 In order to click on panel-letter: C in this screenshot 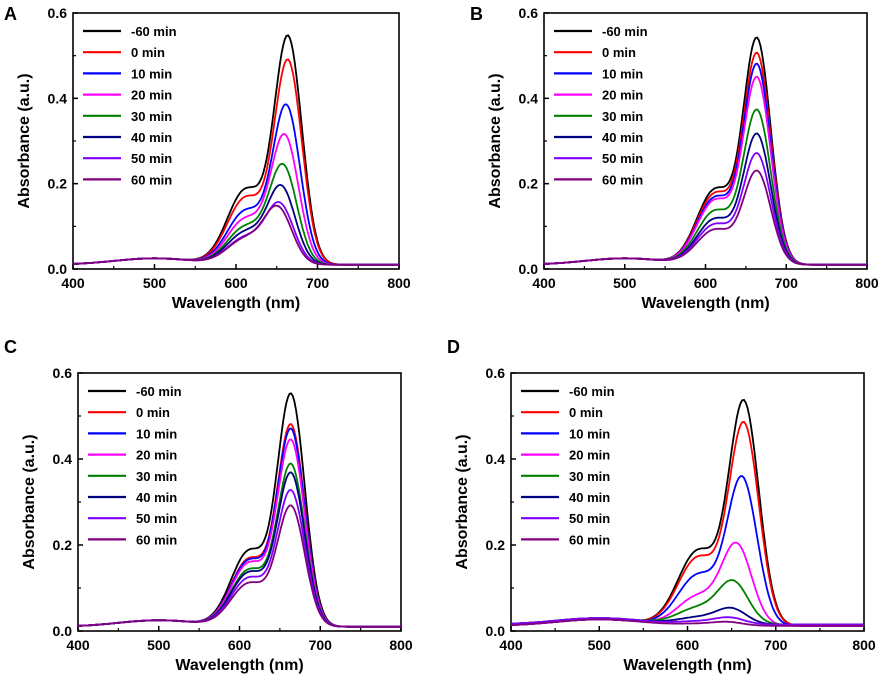, I will do `click(10, 347)`.